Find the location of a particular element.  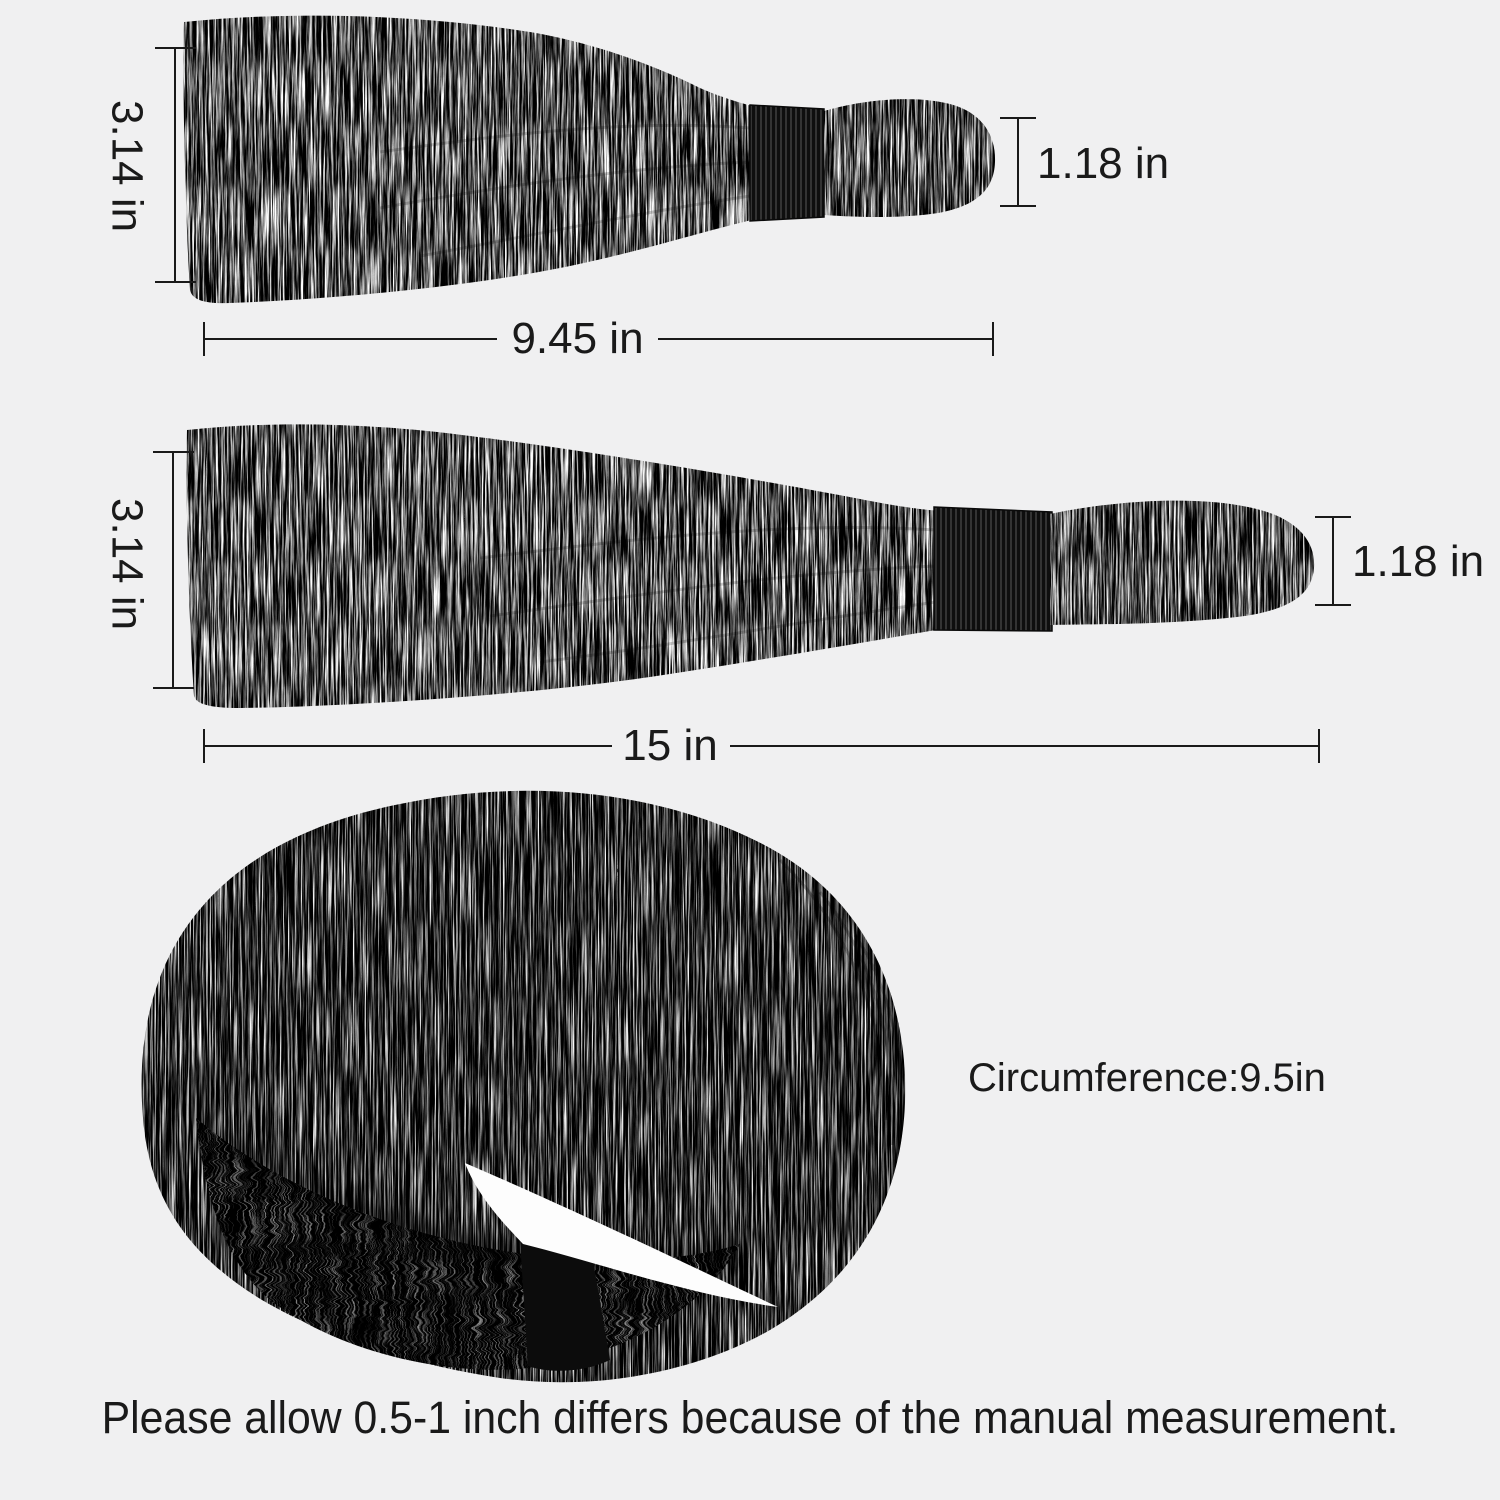

dimension-label-top-height: 3.14 in is located at coordinates (127, 166).